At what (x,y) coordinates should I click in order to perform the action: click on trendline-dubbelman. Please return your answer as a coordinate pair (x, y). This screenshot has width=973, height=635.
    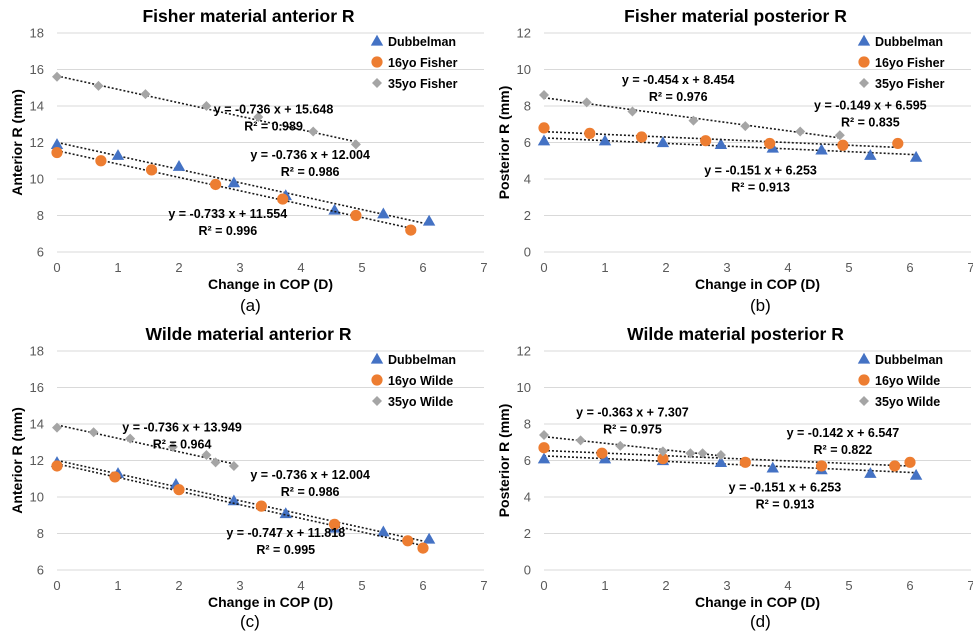
    Looking at the image, I should click on (243, 501).